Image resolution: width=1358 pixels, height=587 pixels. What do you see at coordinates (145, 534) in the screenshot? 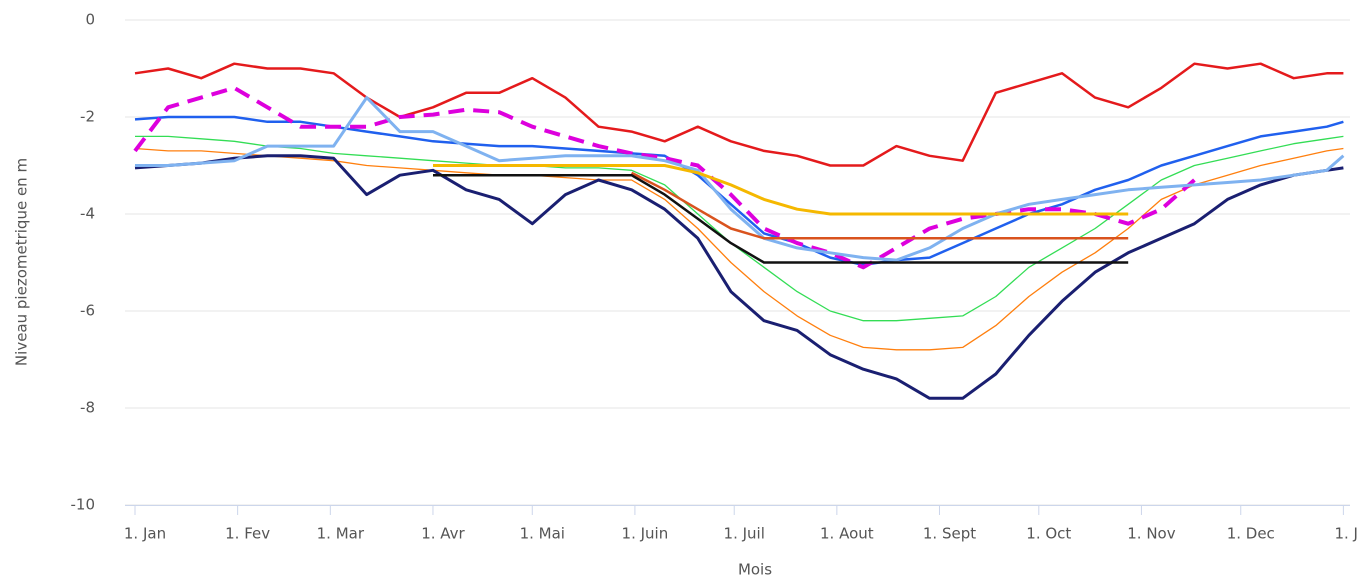
I see `x-tick-label: 1. Jan` at bounding box center [145, 534].